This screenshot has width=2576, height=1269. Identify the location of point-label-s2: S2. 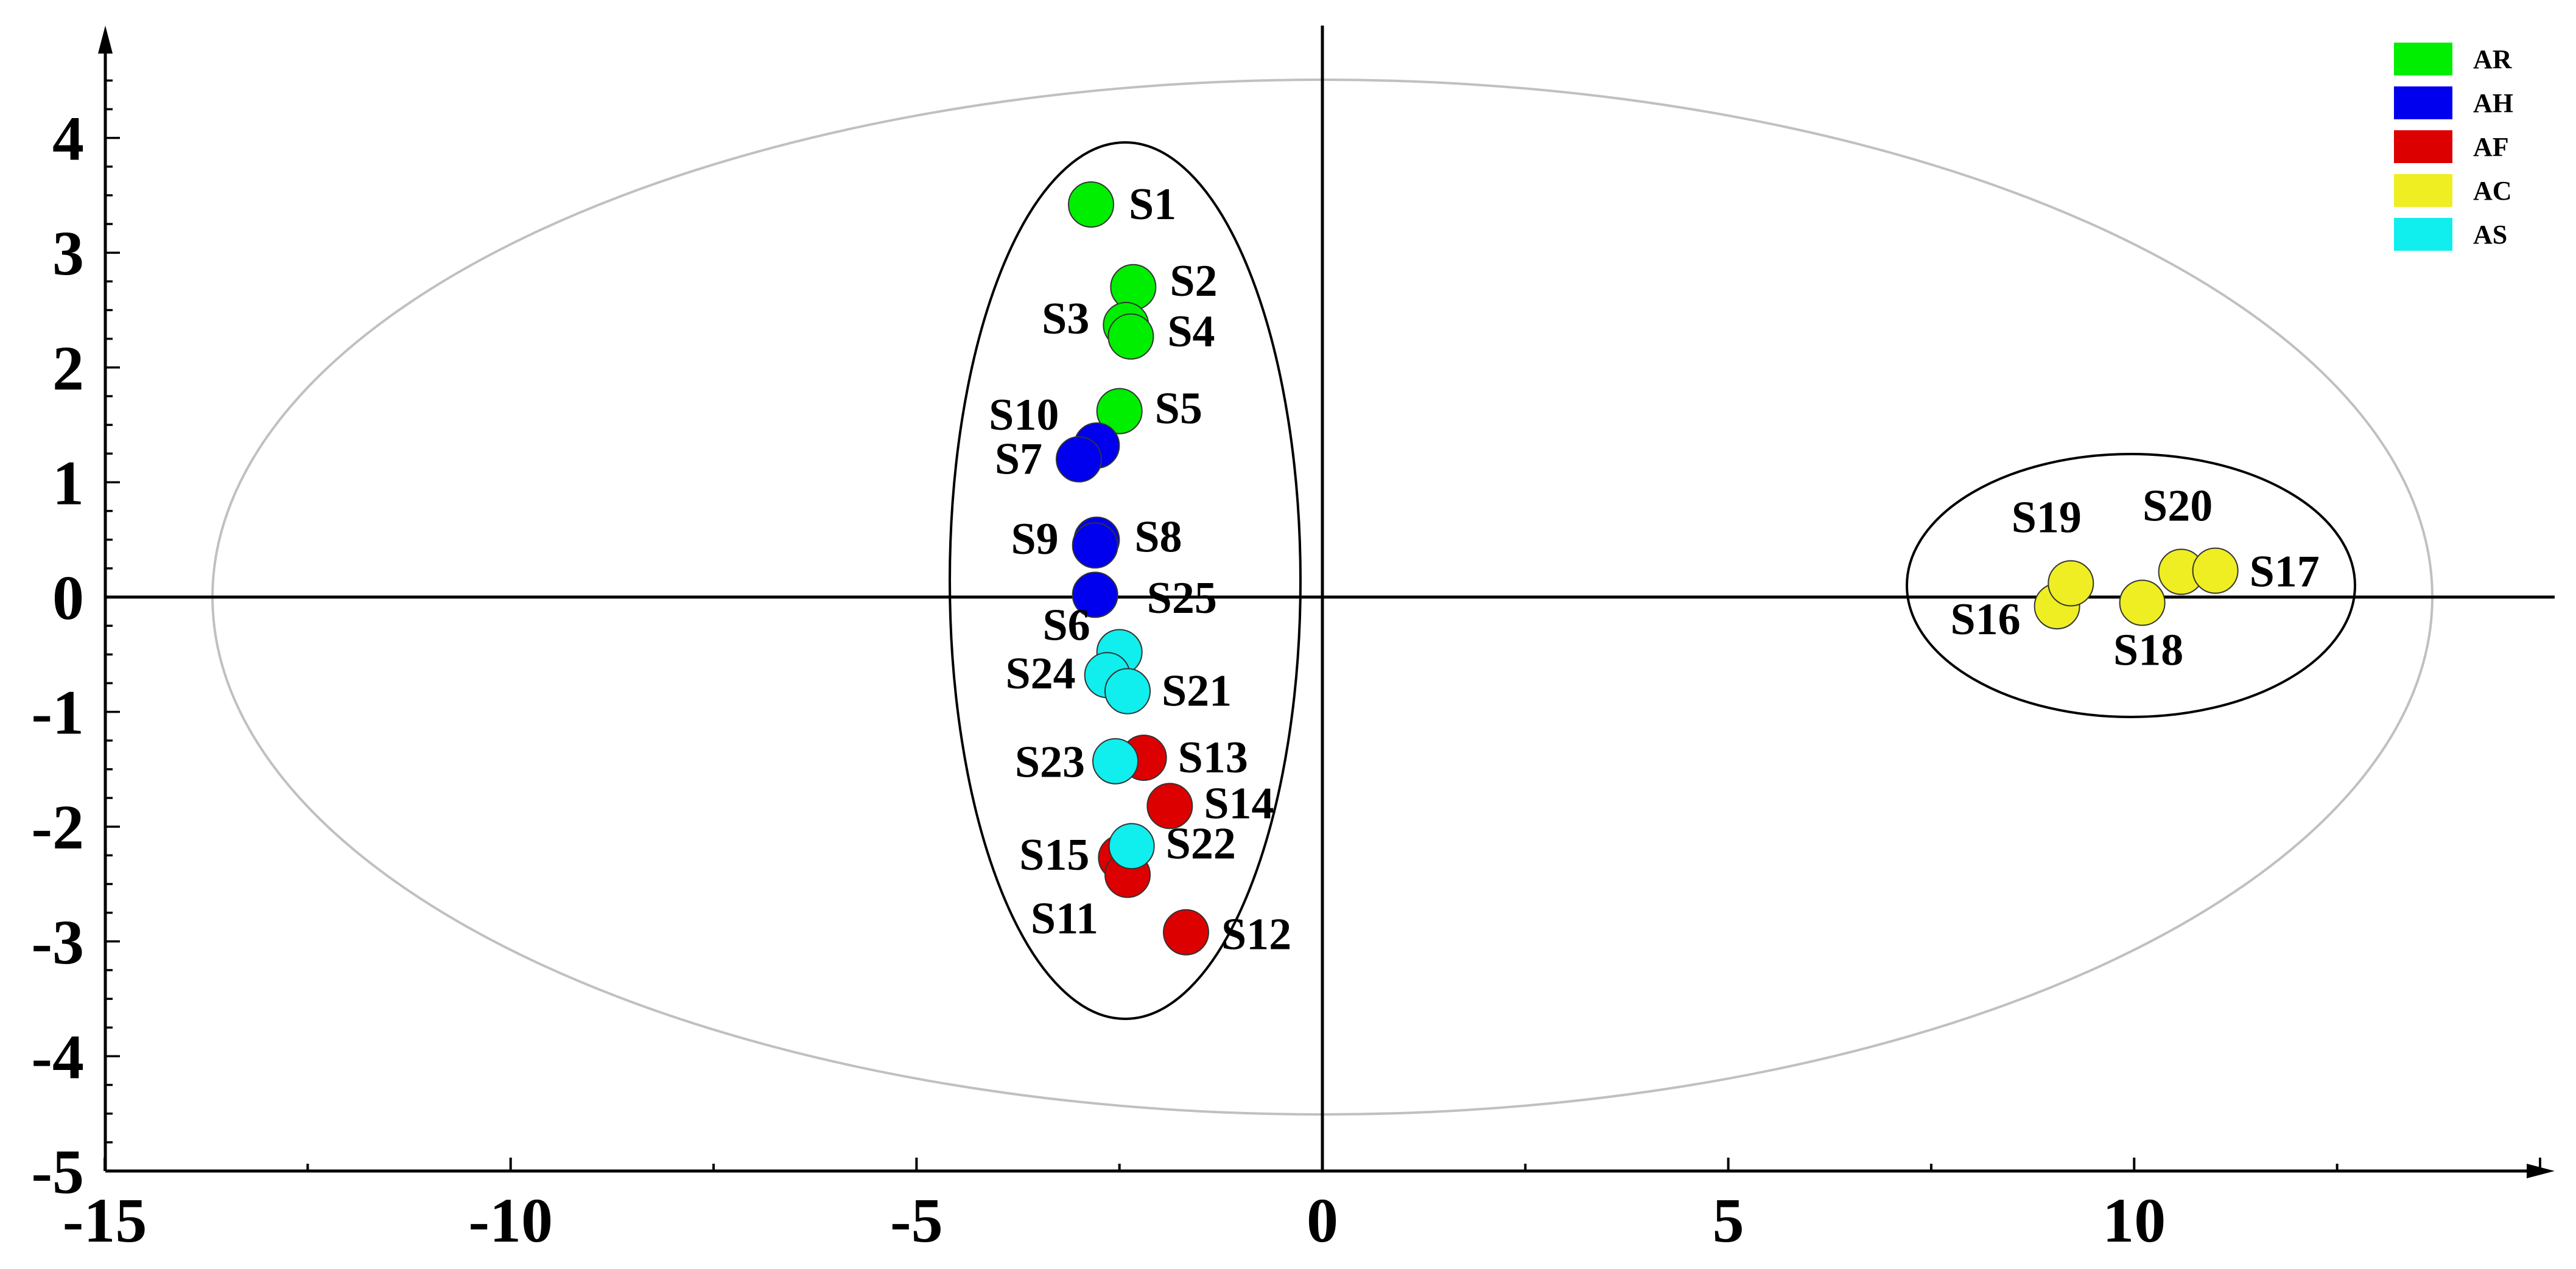
(1193, 281).